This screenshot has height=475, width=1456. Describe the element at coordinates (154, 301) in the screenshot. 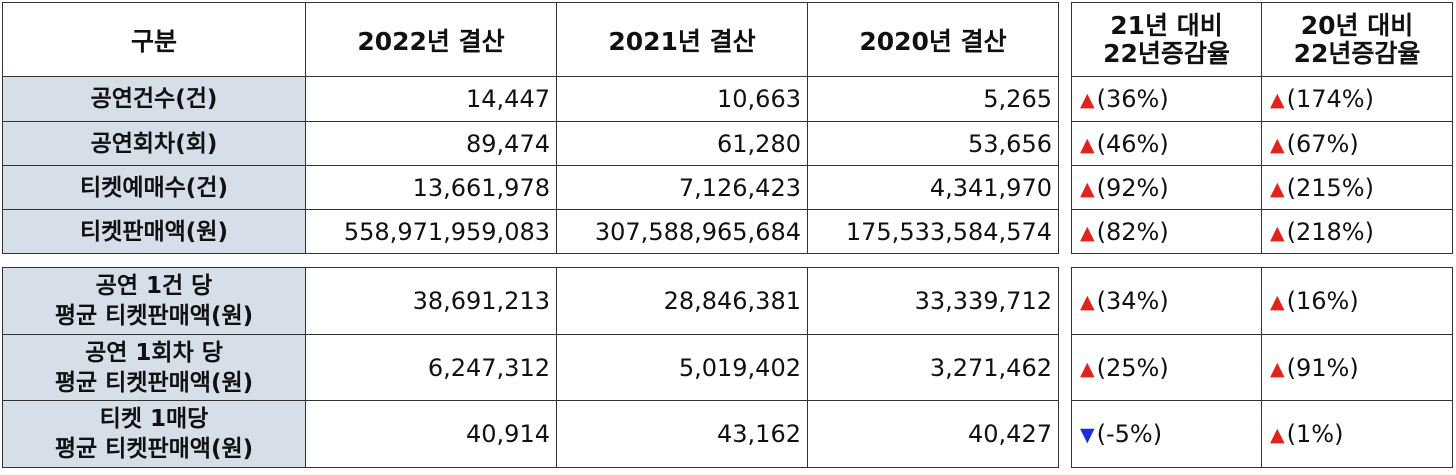

I see `row-label: 공연 1건 당 평균 티켓판매액(원)` at that location.